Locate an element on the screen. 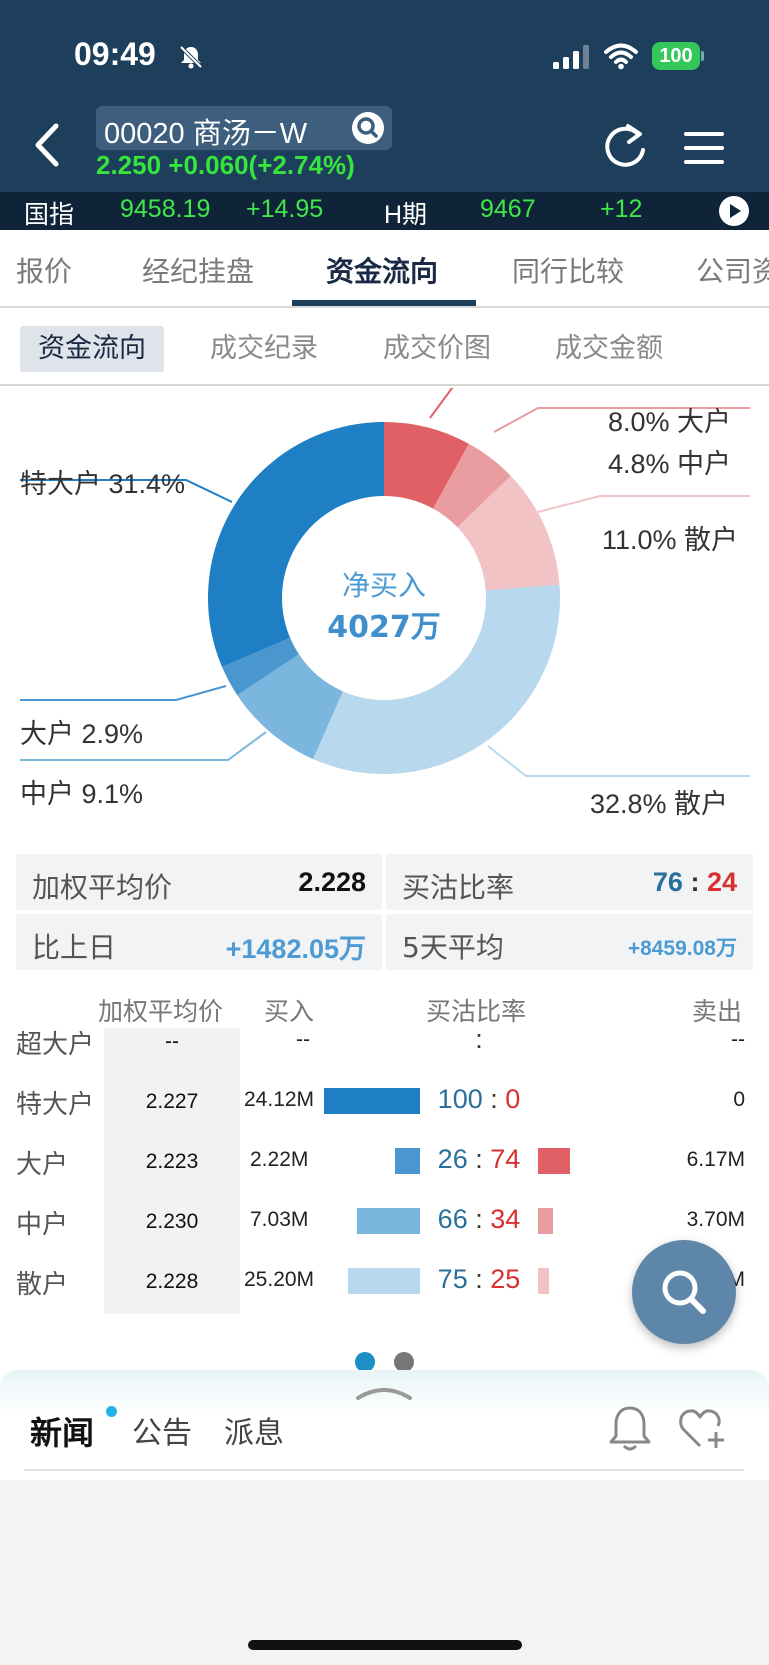  empty-news-area is located at coordinates (384, 1572).